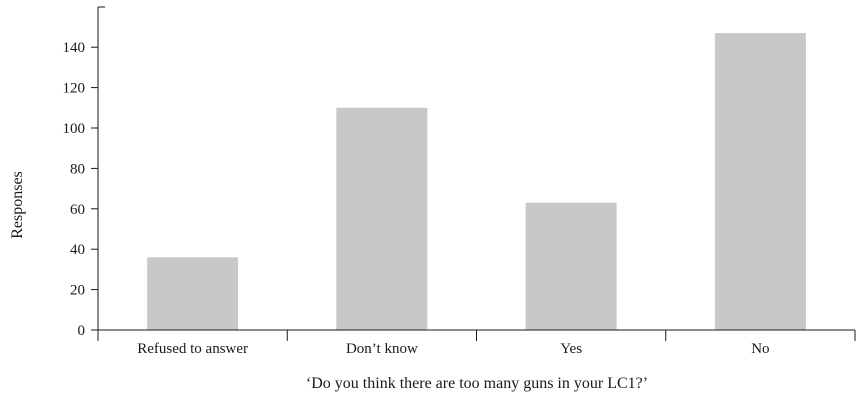 Image resolution: width=857 pixels, height=399 pixels. Describe the element at coordinates (77, 210) in the screenshot. I see `y-tick-label: 60` at that location.